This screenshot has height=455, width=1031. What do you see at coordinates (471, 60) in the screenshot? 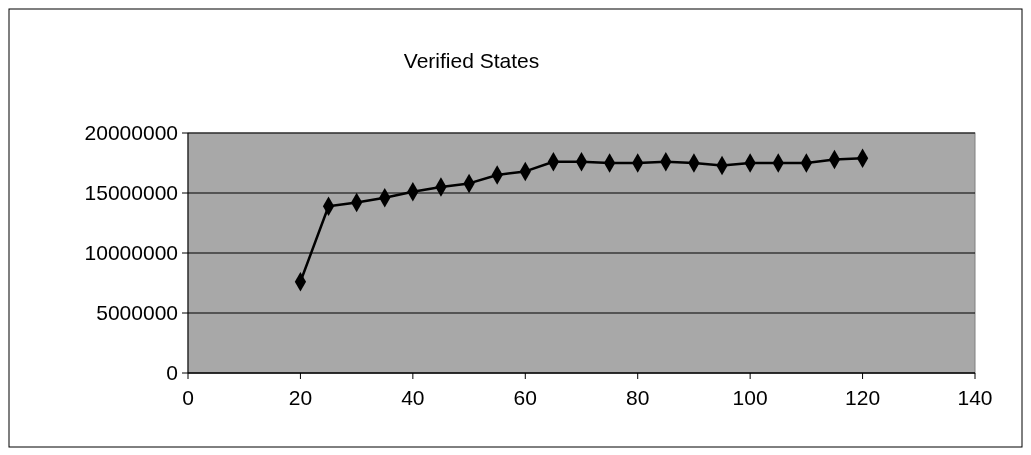
I see `chart-title: Verified States` at bounding box center [471, 60].